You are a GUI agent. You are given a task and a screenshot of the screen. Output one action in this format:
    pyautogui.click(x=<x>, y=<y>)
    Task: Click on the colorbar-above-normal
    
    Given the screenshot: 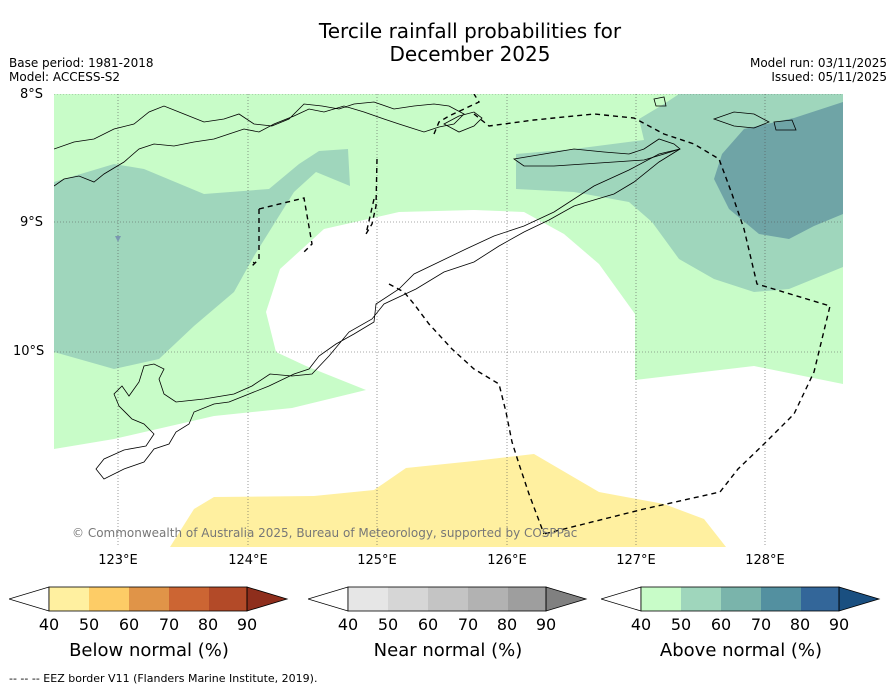 What is the action you would take?
    pyautogui.click(x=741, y=599)
    